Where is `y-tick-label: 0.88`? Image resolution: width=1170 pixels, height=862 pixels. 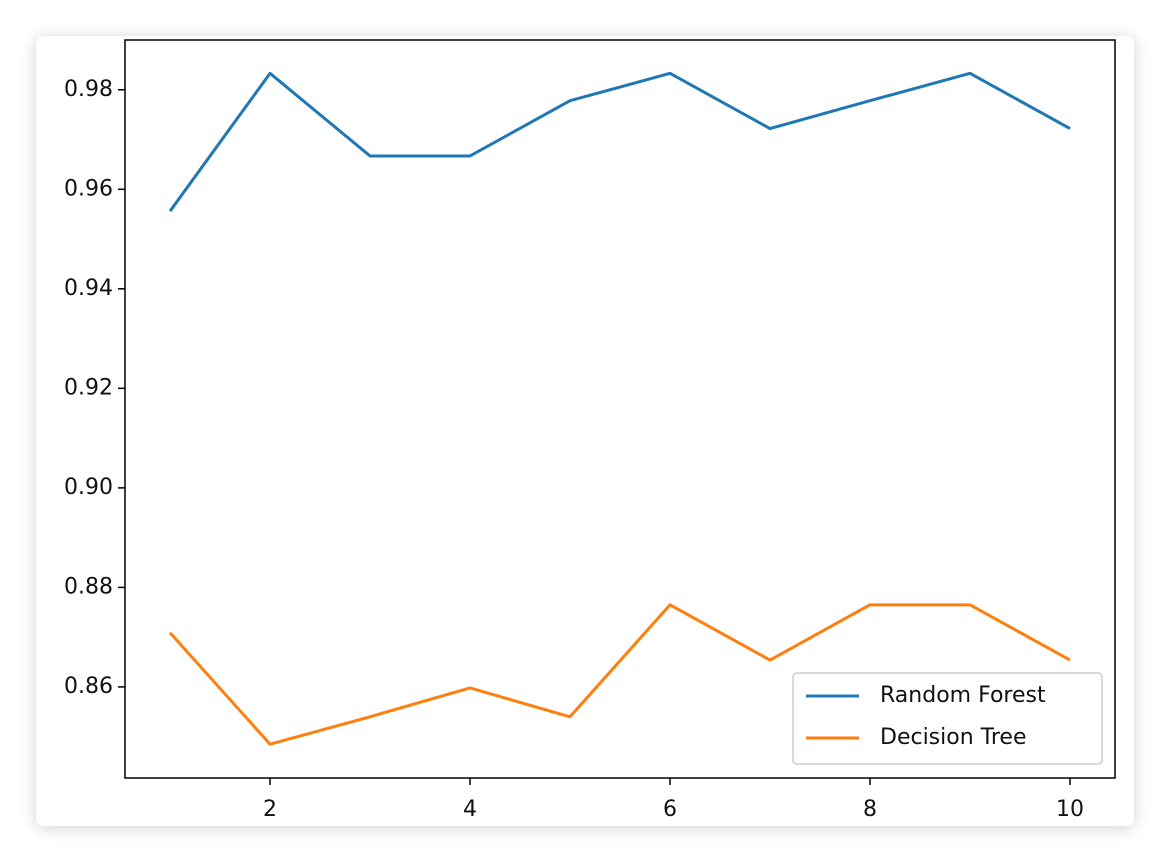 y-tick-label: 0.88 is located at coordinates (88, 586).